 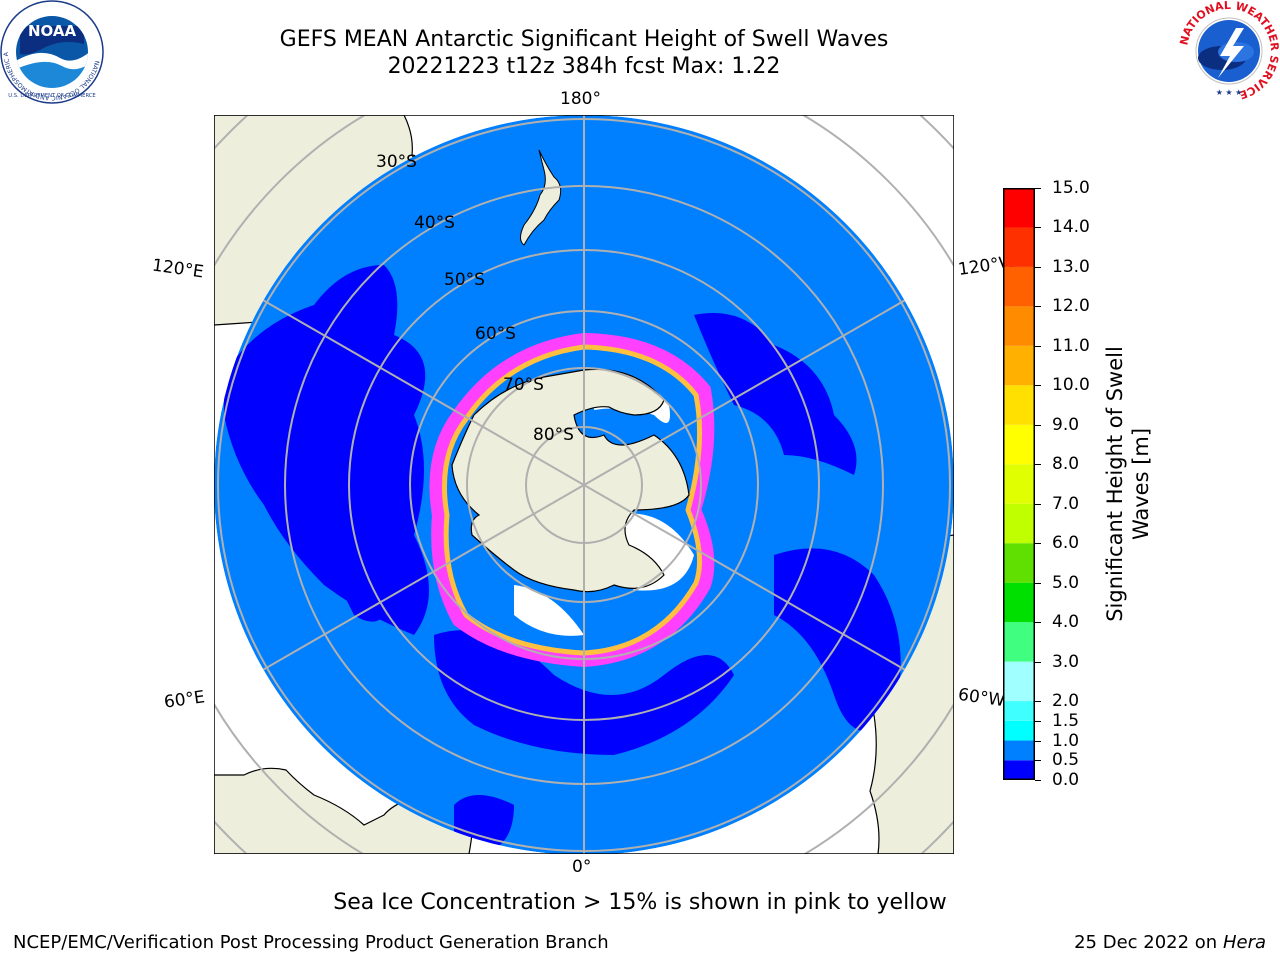 What do you see at coordinates (1066, 464) in the screenshot?
I see `colorbar-tick-label: 8.0` at bounding box center [1066, 464].